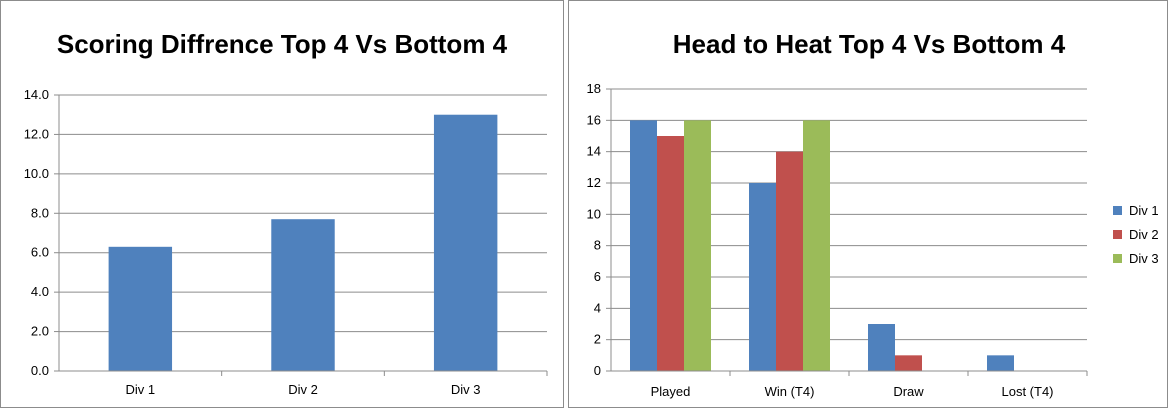 The image size is (1168, 408). I want to click on y-tick-label: 10, so click(594, 213).